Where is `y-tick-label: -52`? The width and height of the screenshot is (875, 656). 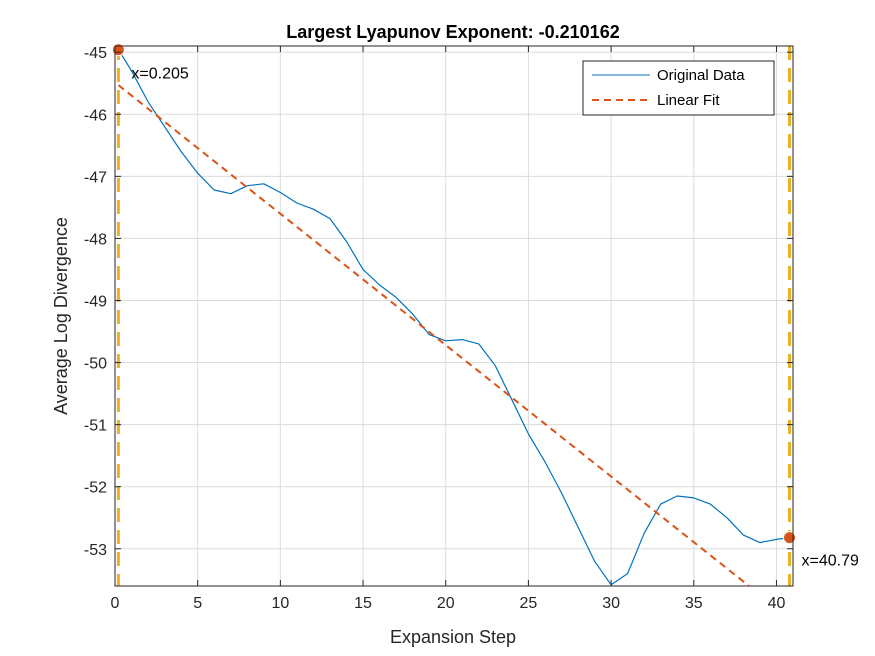 y-tick-label: -52 is located at coordinates (95, 488).